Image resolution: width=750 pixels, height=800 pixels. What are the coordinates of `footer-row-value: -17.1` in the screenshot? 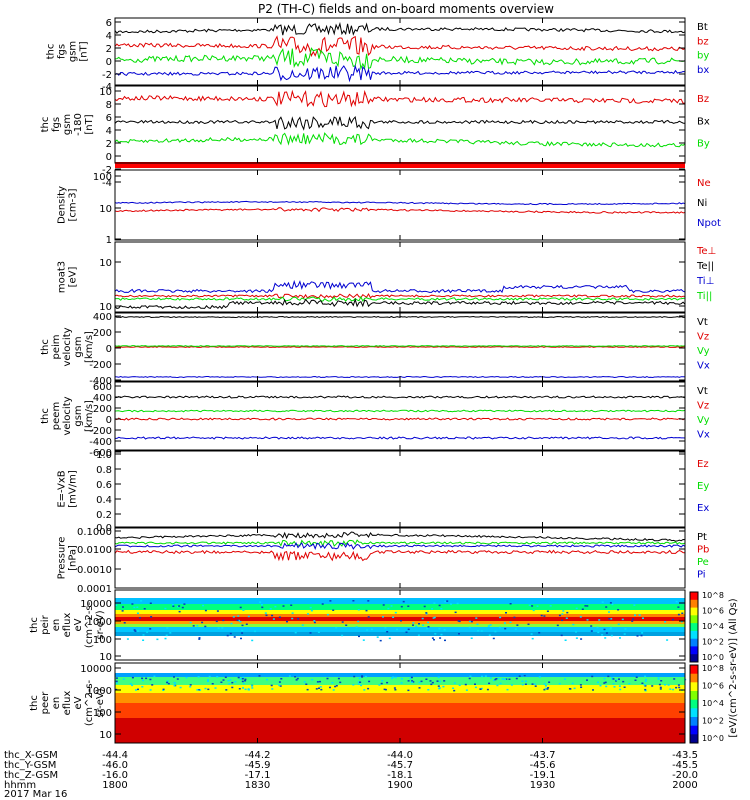 It's located at (258, 775).